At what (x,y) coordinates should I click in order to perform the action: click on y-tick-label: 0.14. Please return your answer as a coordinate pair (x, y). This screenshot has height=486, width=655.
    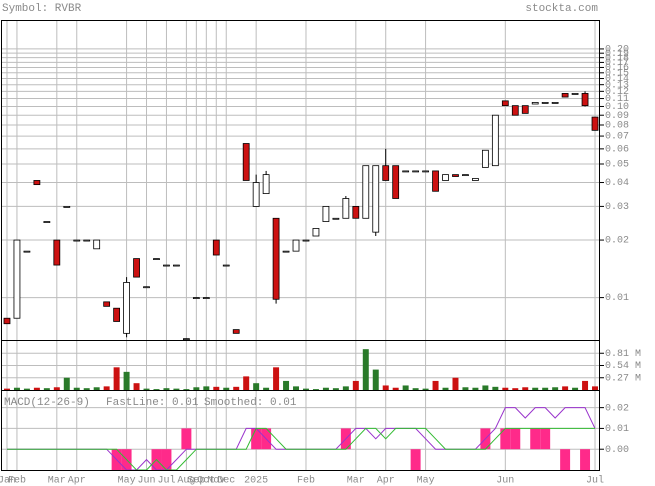
    Looking at the image, I should click on (617, 79).